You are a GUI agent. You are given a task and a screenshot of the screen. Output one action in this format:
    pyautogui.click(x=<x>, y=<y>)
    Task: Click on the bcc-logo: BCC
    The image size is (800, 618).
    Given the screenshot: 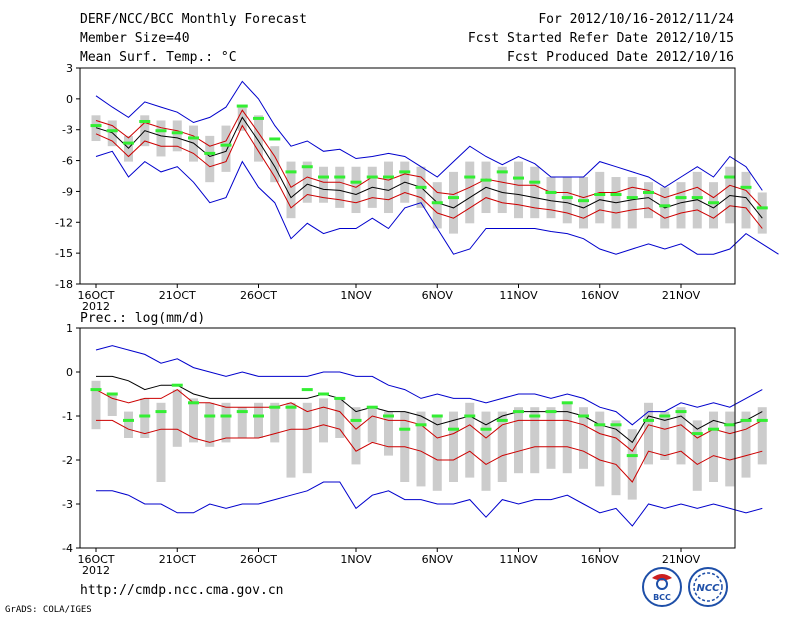 What is the action you would take?
    pyautogui.click(x=662, y=587)
    